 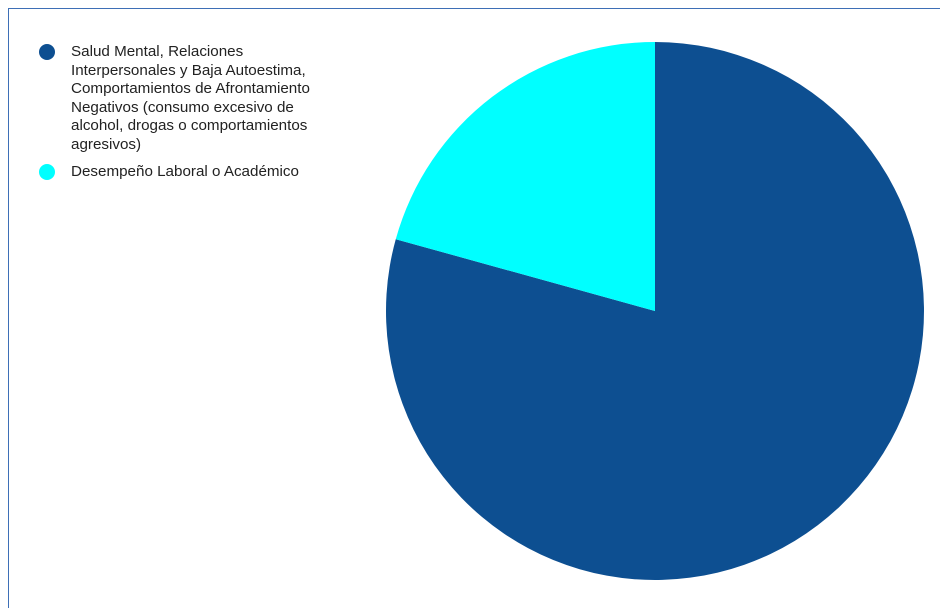 What do you see at coordinates (47, 52) in the screenshot?
I see `legend-swatch-salud-mental` at bounding box center [47, 52].